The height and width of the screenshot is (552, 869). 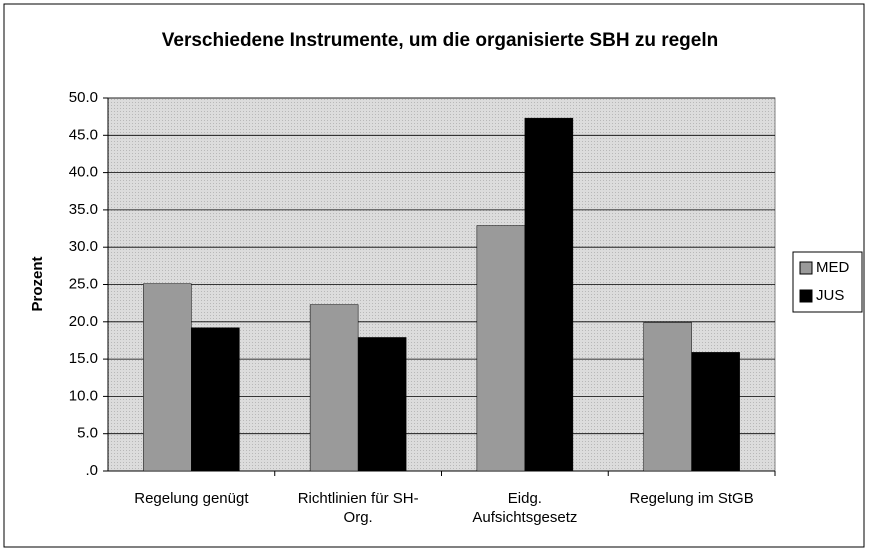 What do you see at coordinates (191, 498) in the screenshot?
I see `x-tick-label: Regelung genügt` at bounding box center [191, 498].